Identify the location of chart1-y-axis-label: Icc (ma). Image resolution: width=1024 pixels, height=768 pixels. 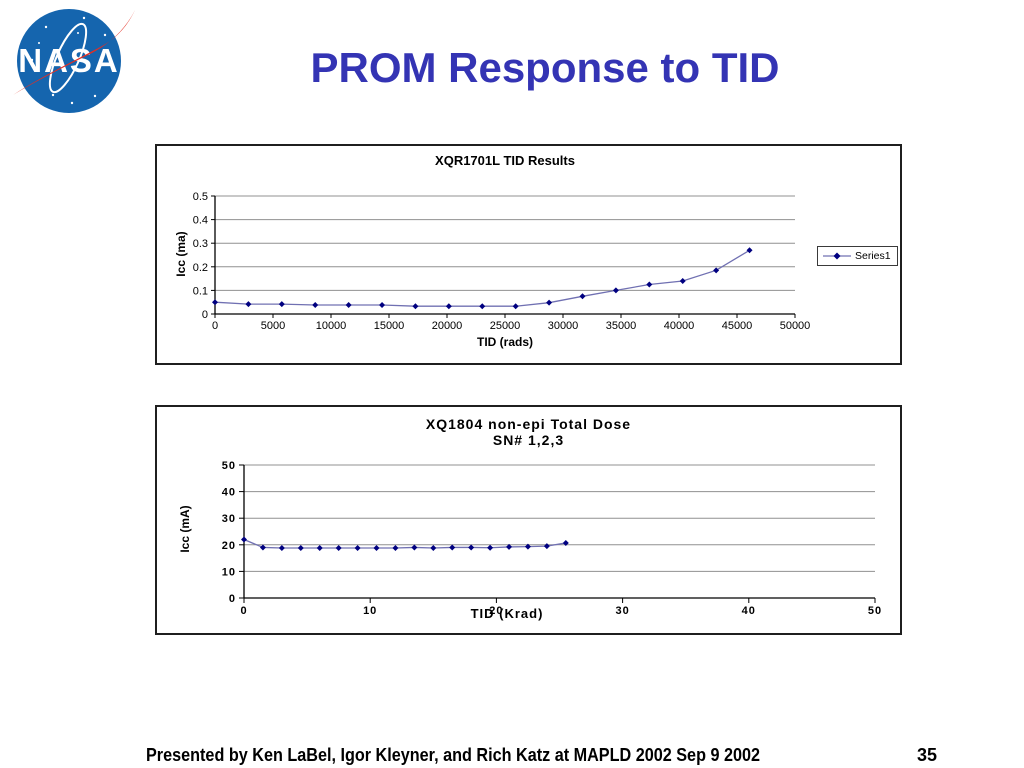
(181, 254).